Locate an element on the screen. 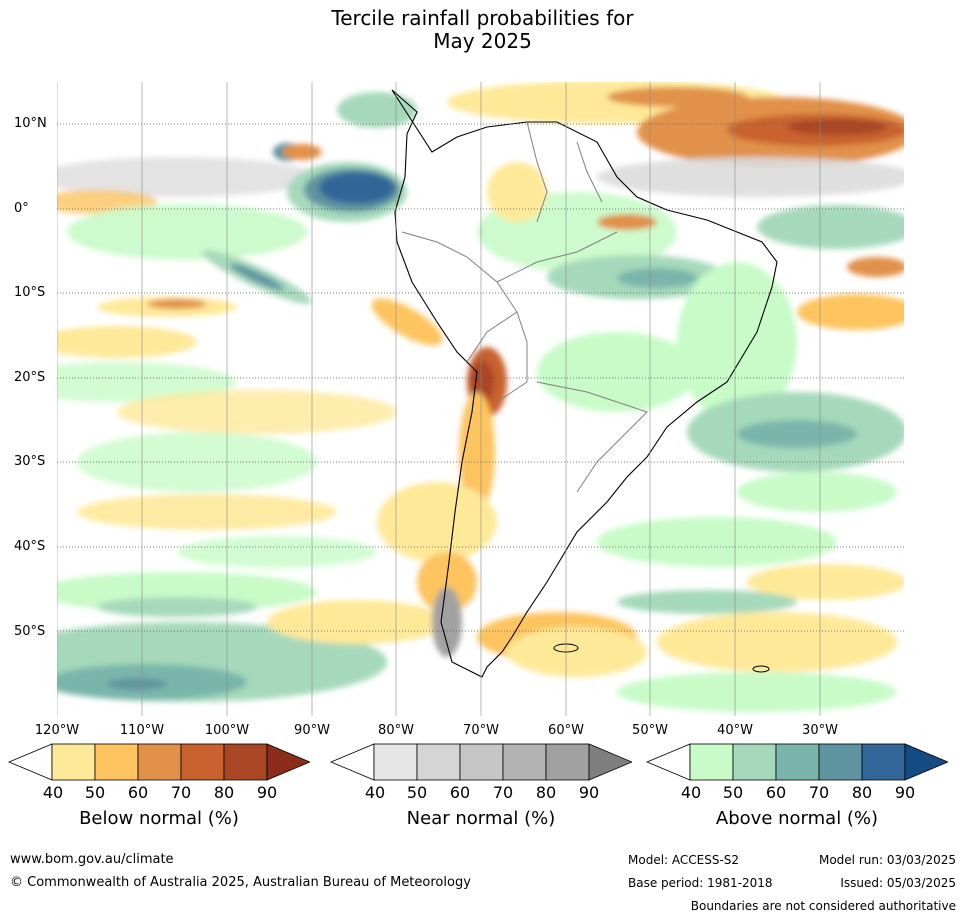  below-tick-50: 50 is located at coordinates (95, 792).